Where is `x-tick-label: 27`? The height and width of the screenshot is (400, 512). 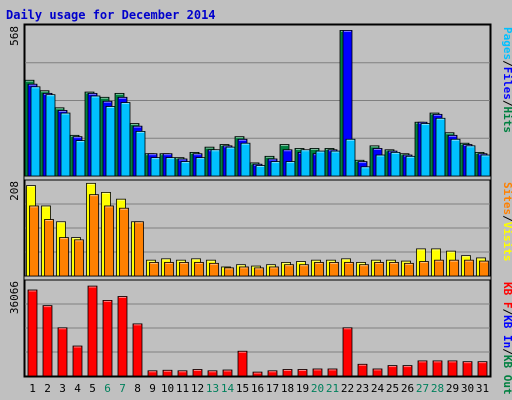
x-tick-label: 27 is located at coordinates (422, 388).